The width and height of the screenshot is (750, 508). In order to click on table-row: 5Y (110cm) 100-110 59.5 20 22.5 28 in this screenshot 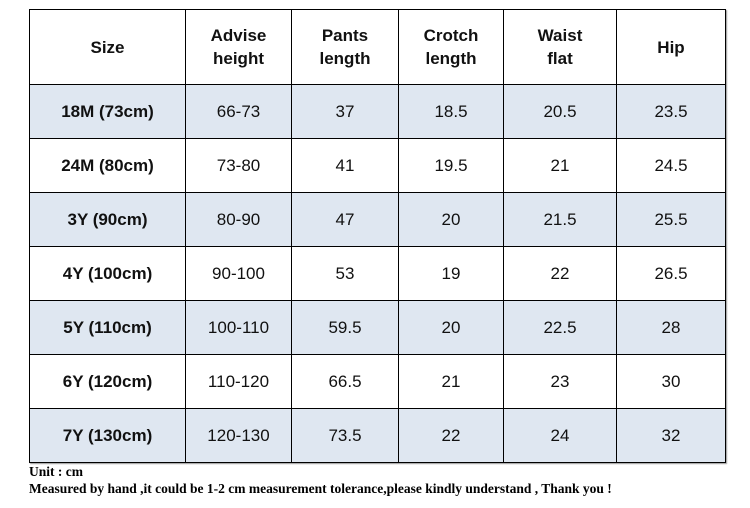, I will do `click(377, 327)`.